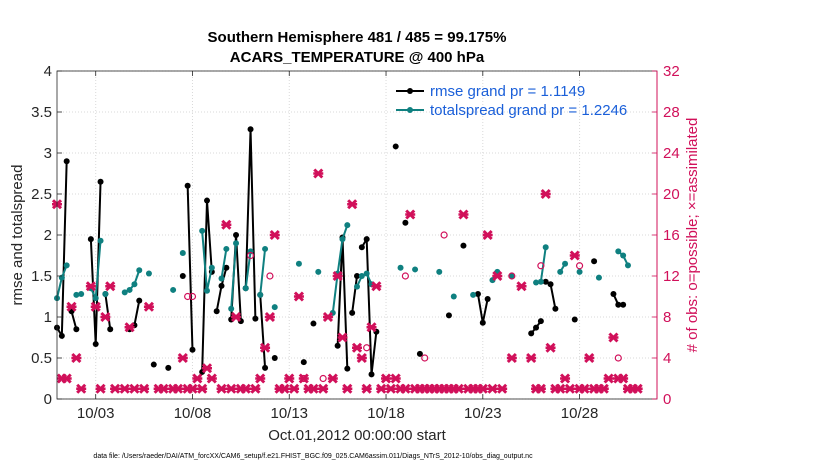 The width and height of the screenshot is (830, 470). I want to click on y-tick-label: 3.5, so click(41, 112).